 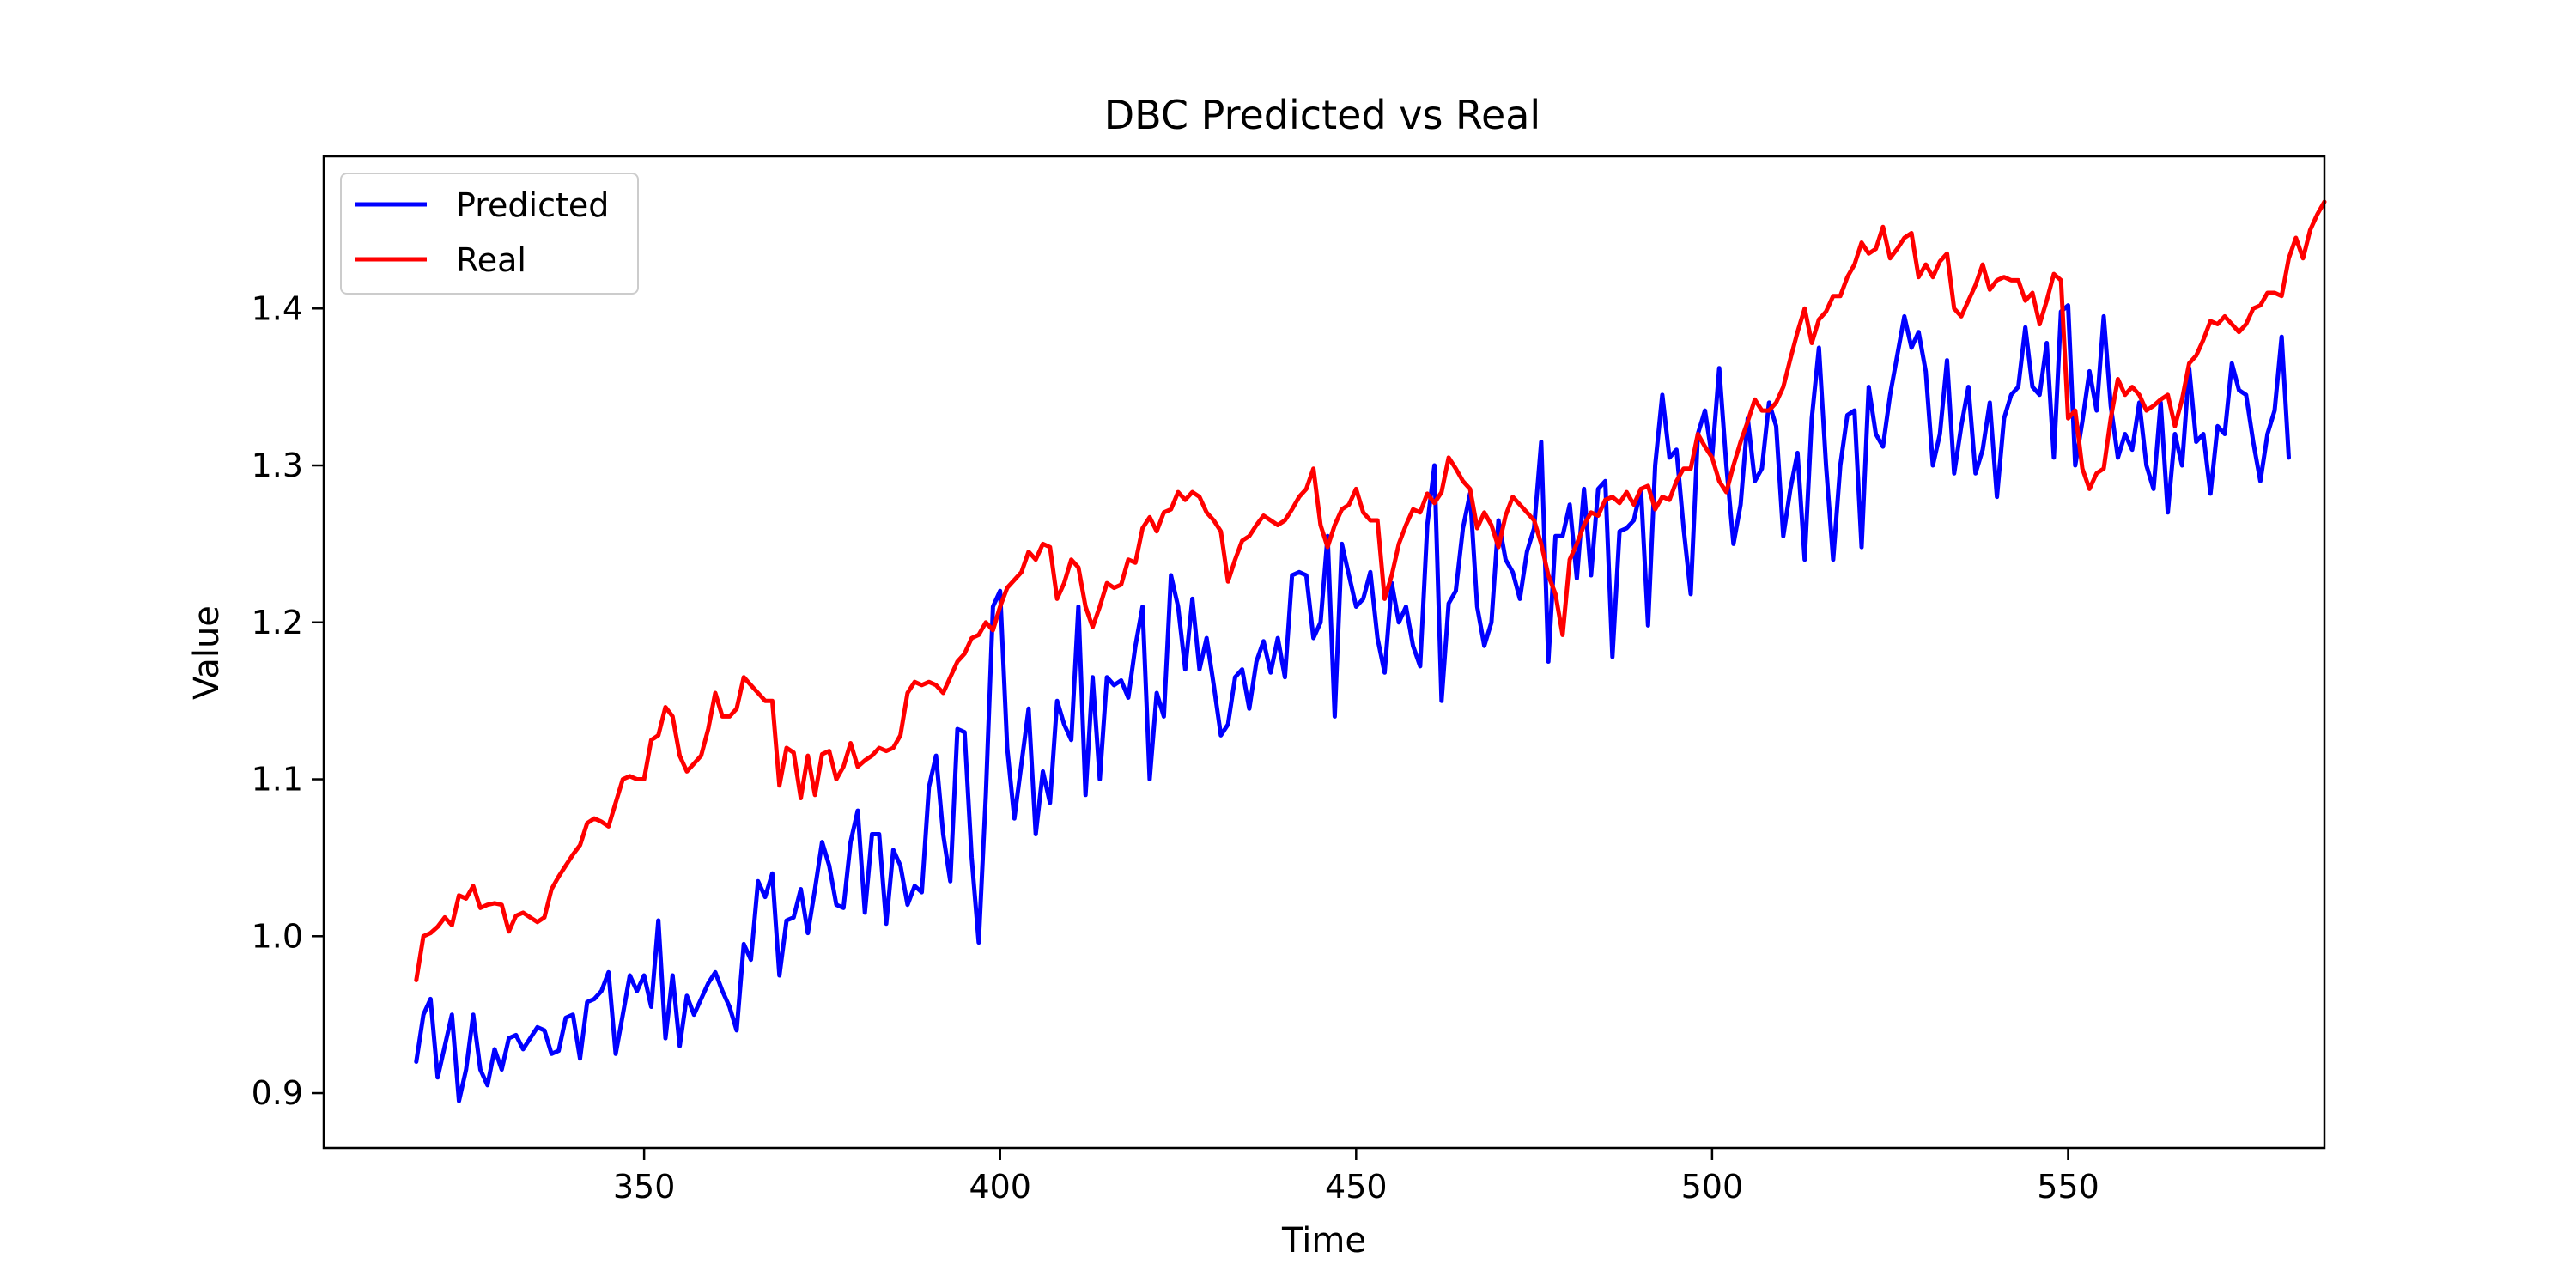 I want to click on y-axis-label: Value, so click(x=207, y=652).